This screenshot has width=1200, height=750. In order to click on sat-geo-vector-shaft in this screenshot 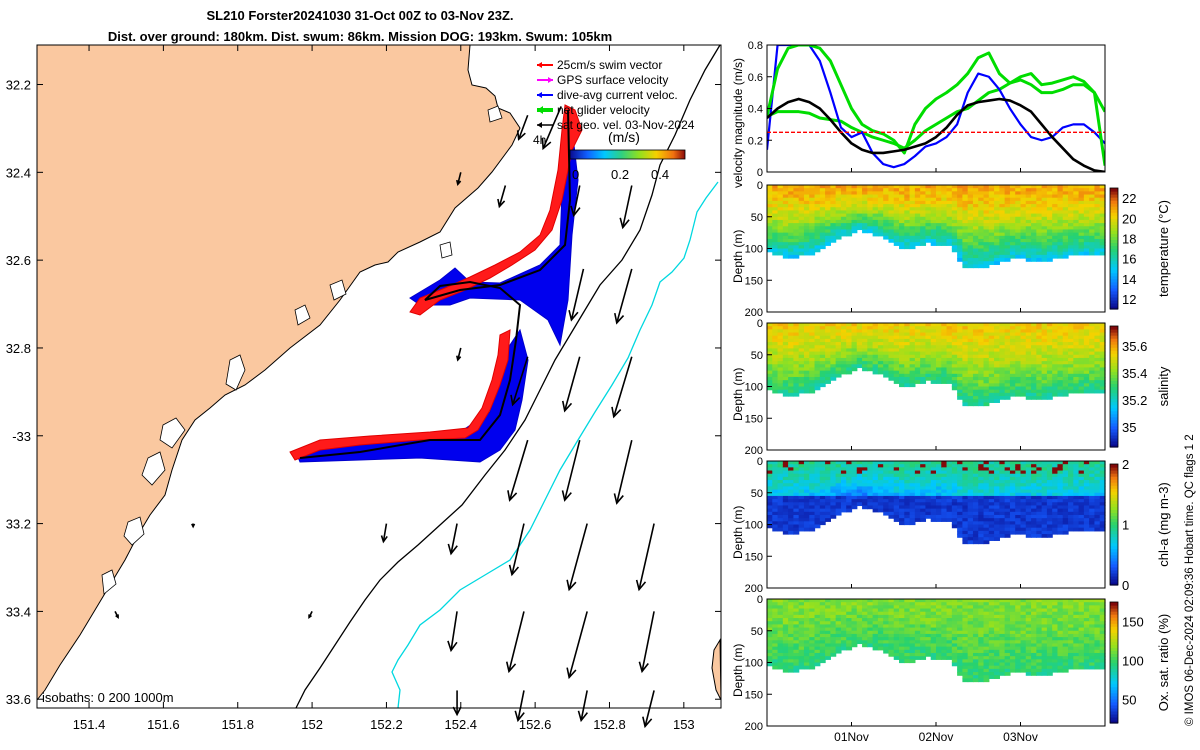, I will do `click(624, 296)`.